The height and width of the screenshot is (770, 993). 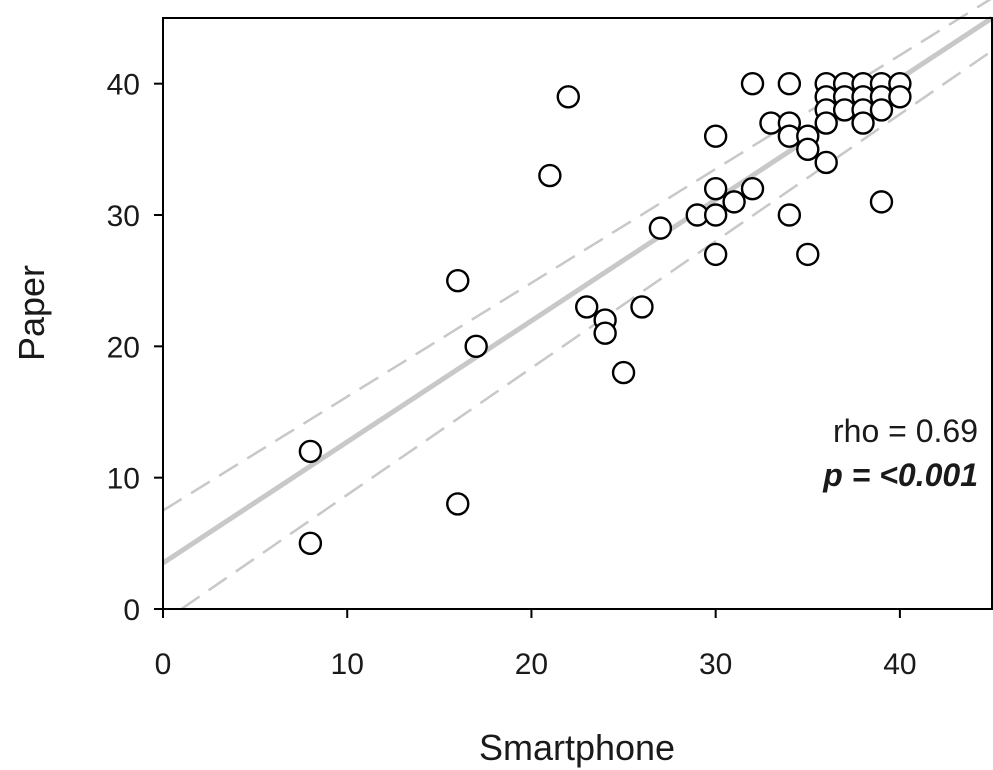 I want to click on rho-annotation: rho = 0.69, so click(x=905, y=431).